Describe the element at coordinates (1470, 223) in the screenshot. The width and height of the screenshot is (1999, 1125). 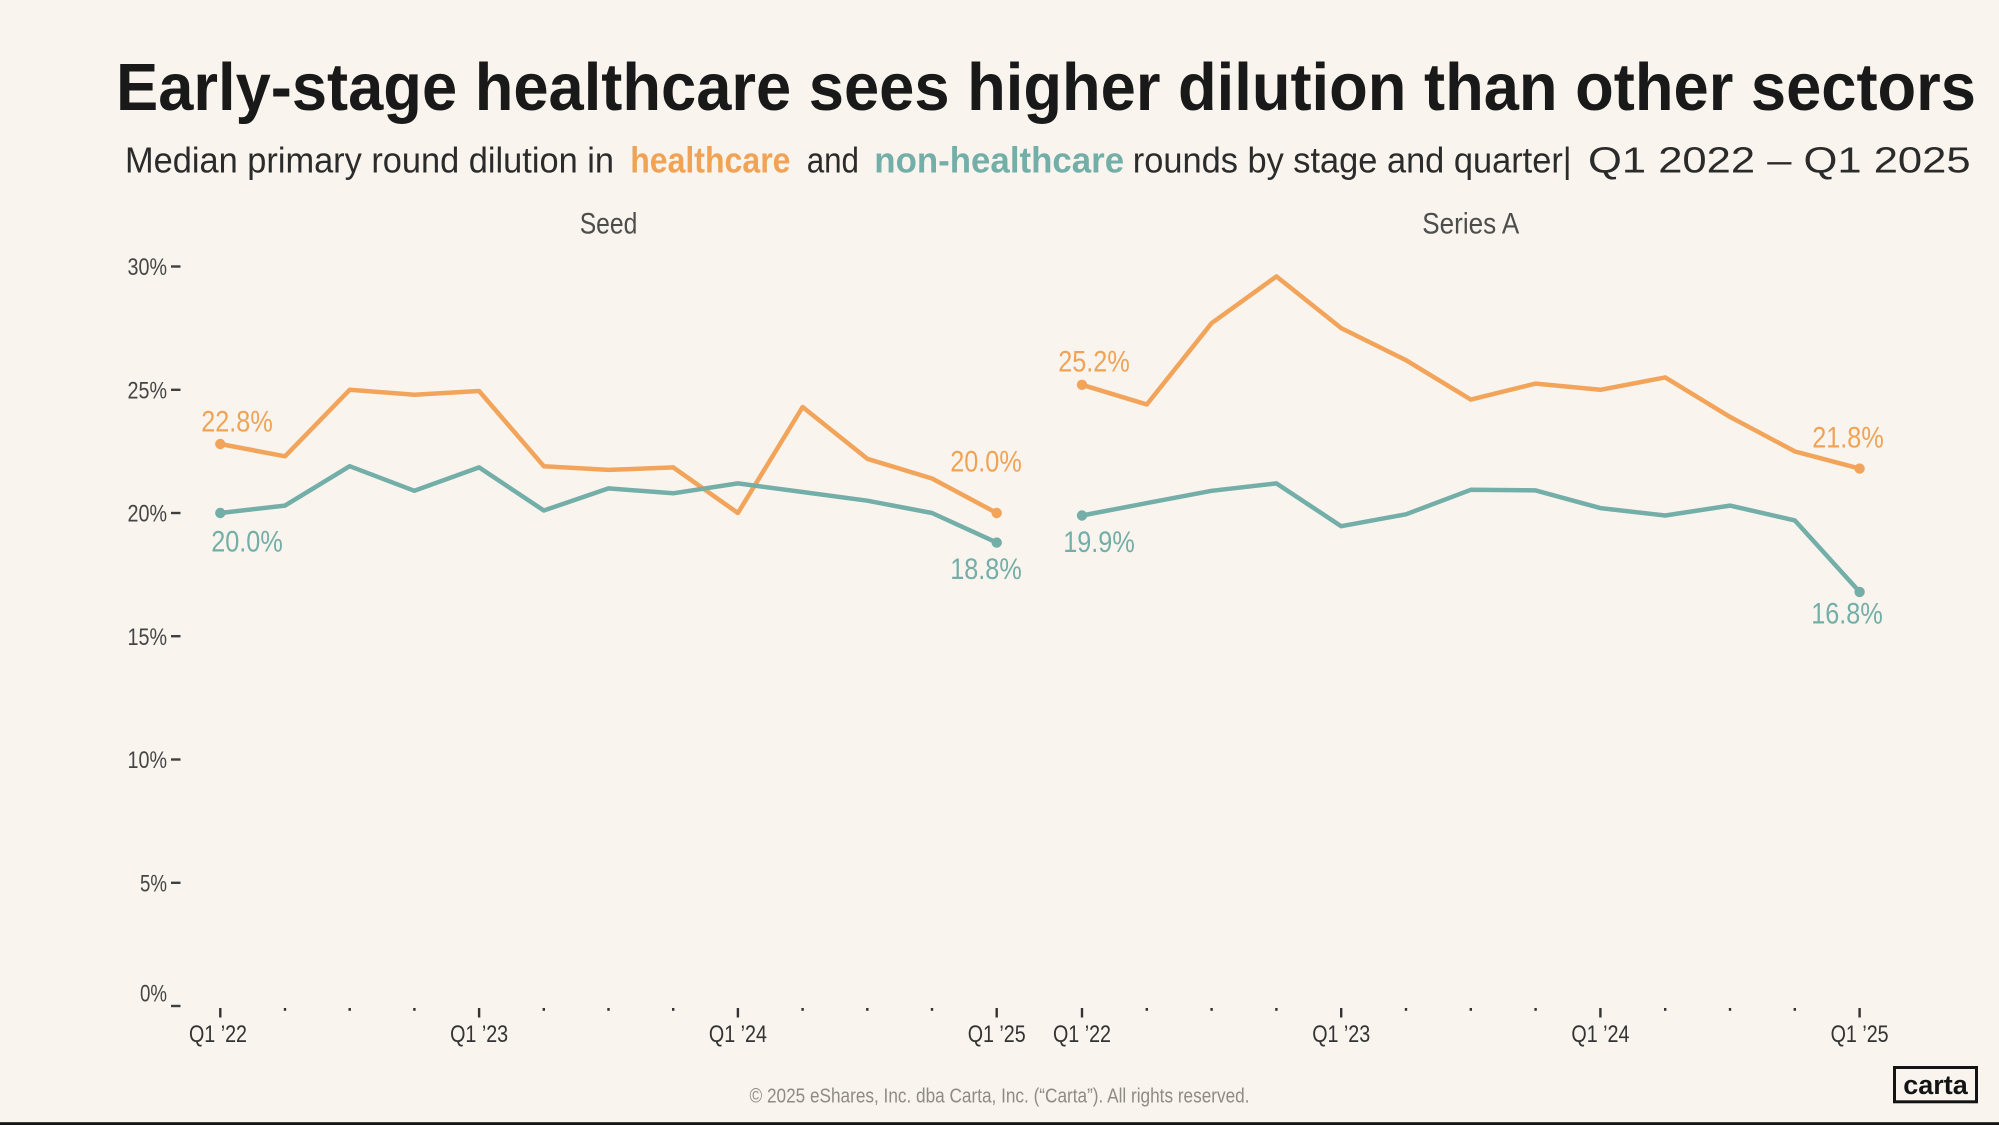
I see `svg-text: Series A` at that location.